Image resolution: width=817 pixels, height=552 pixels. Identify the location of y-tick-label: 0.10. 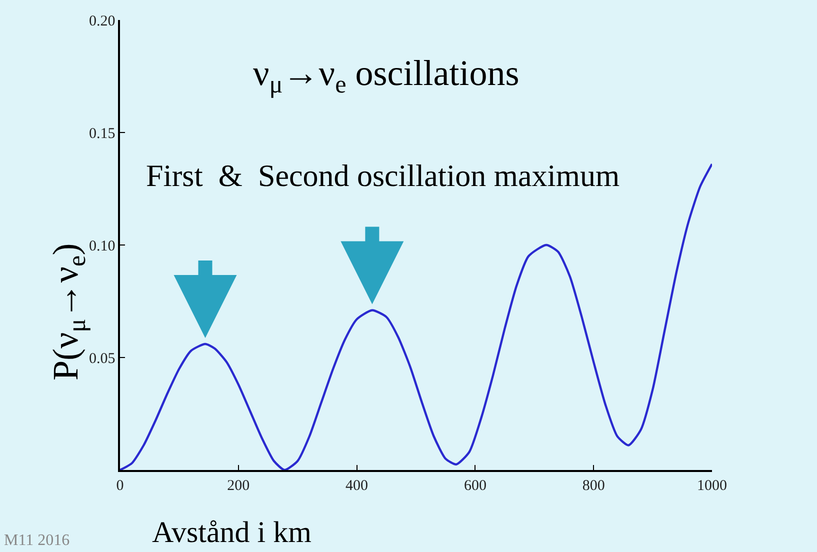
(102, 246).